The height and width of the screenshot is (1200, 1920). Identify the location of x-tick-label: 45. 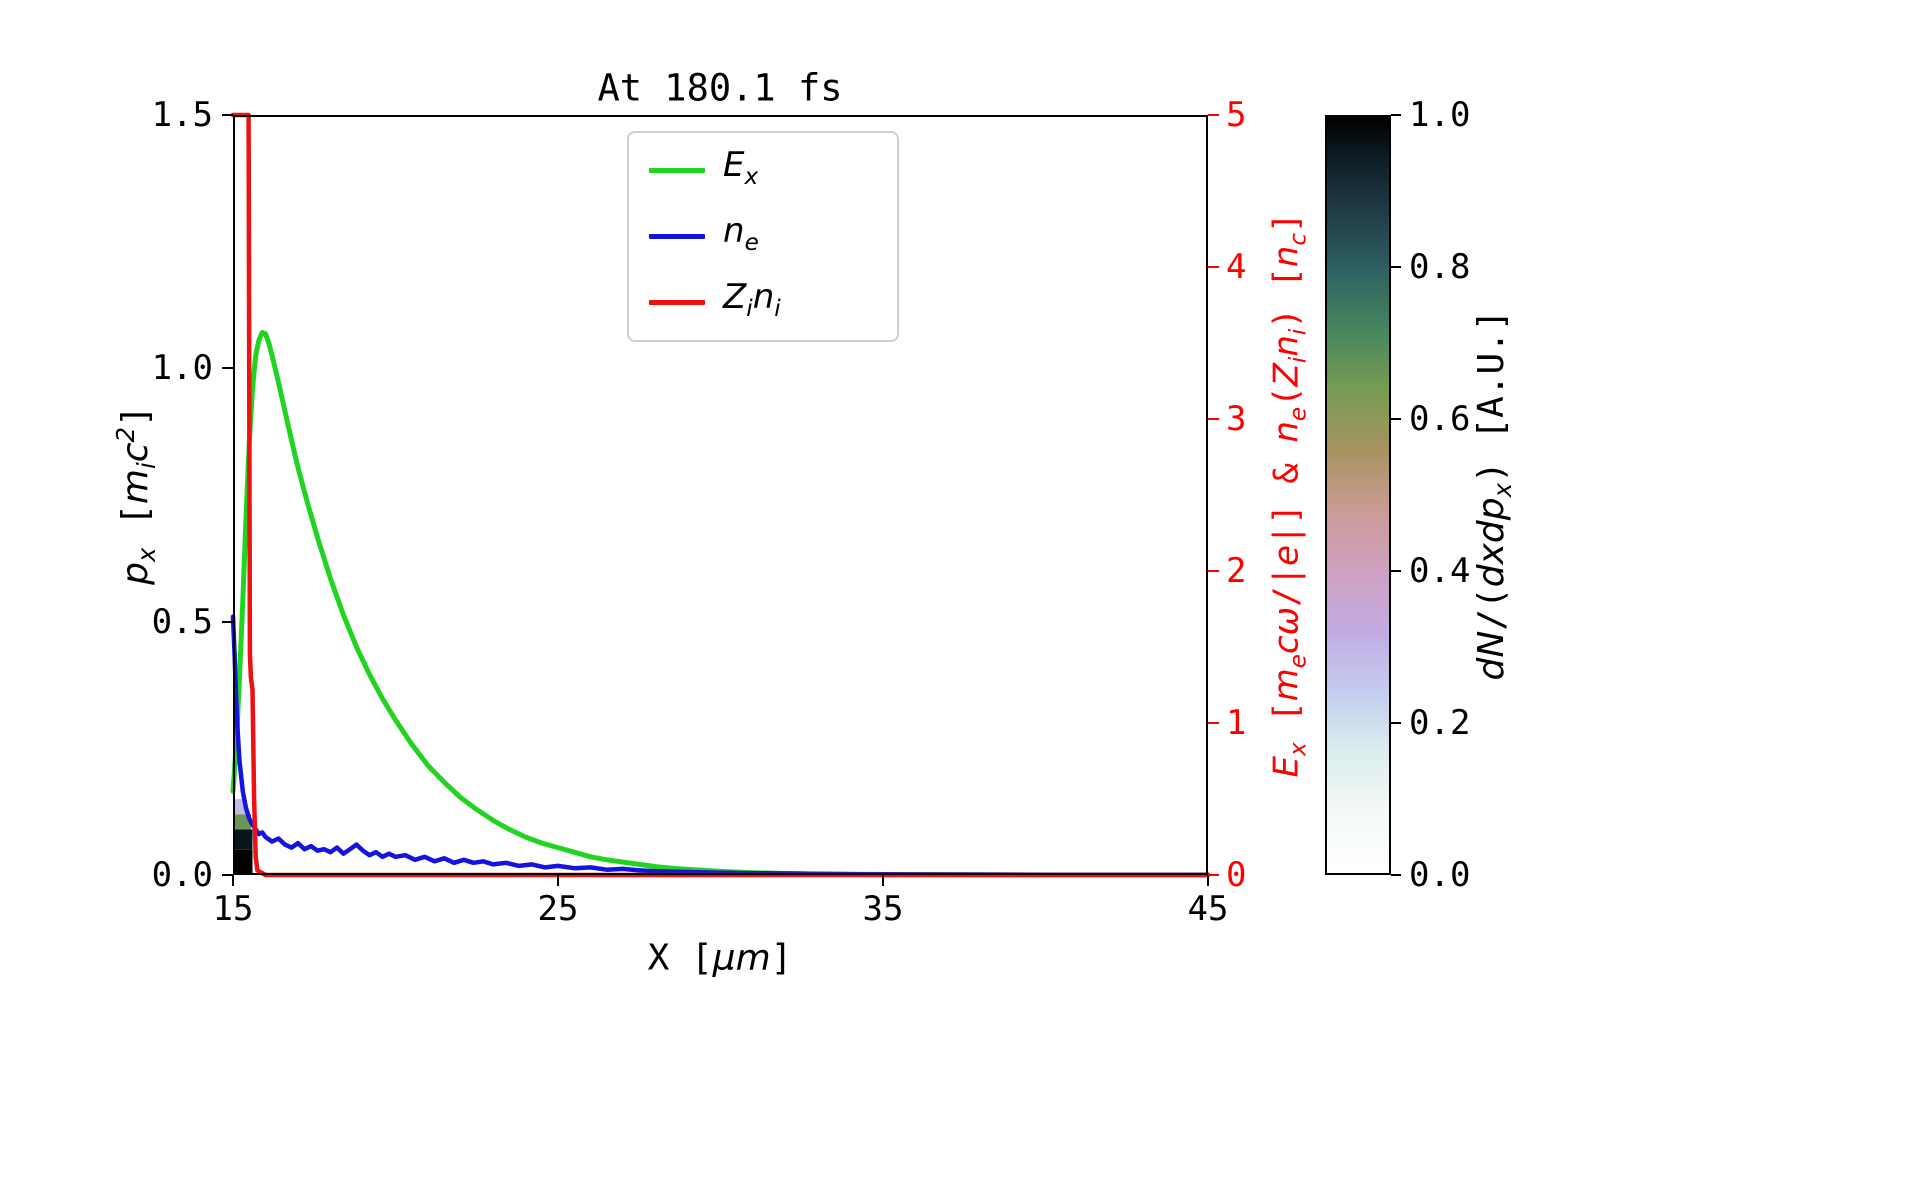
(1208, 909).